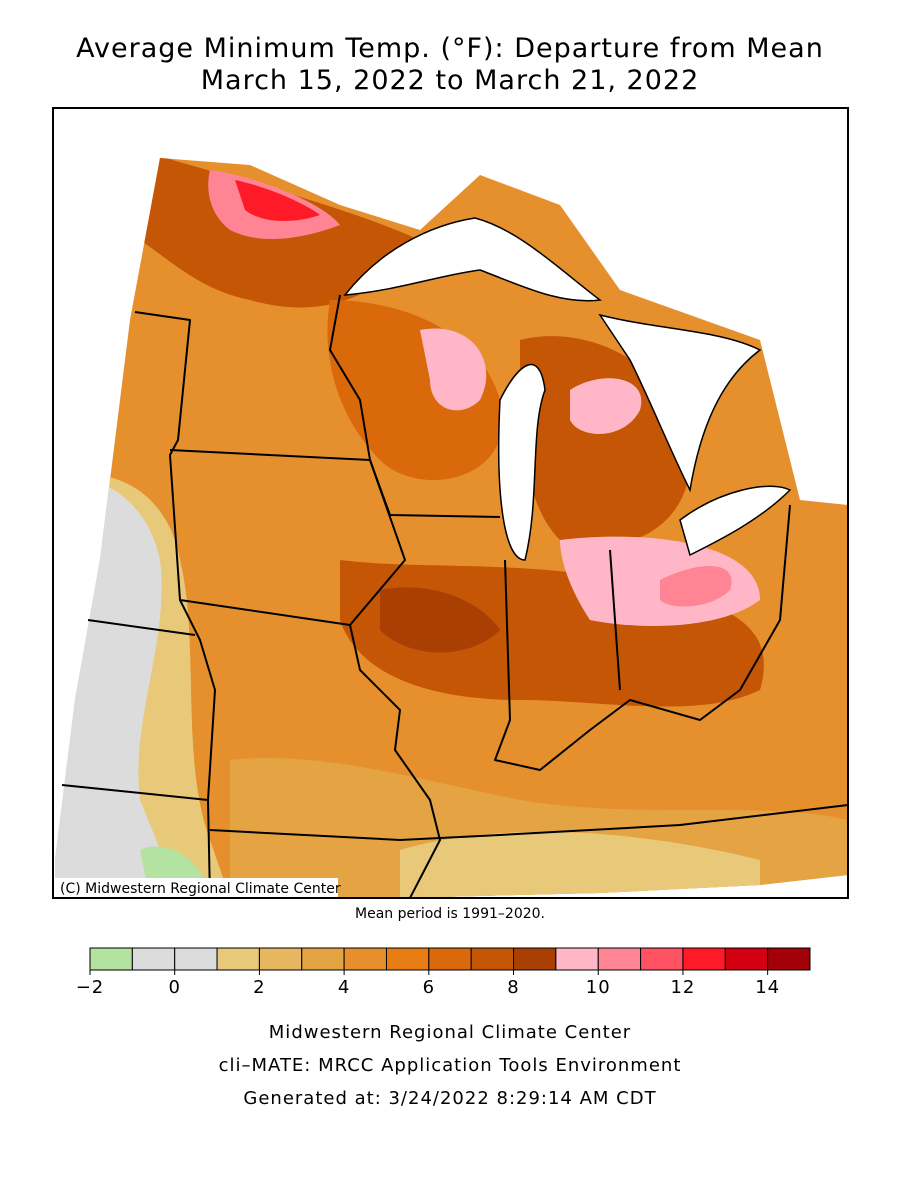  I want to click on title-line-2: March 15, 2022 to March 21, 2022, so click(450, 80).